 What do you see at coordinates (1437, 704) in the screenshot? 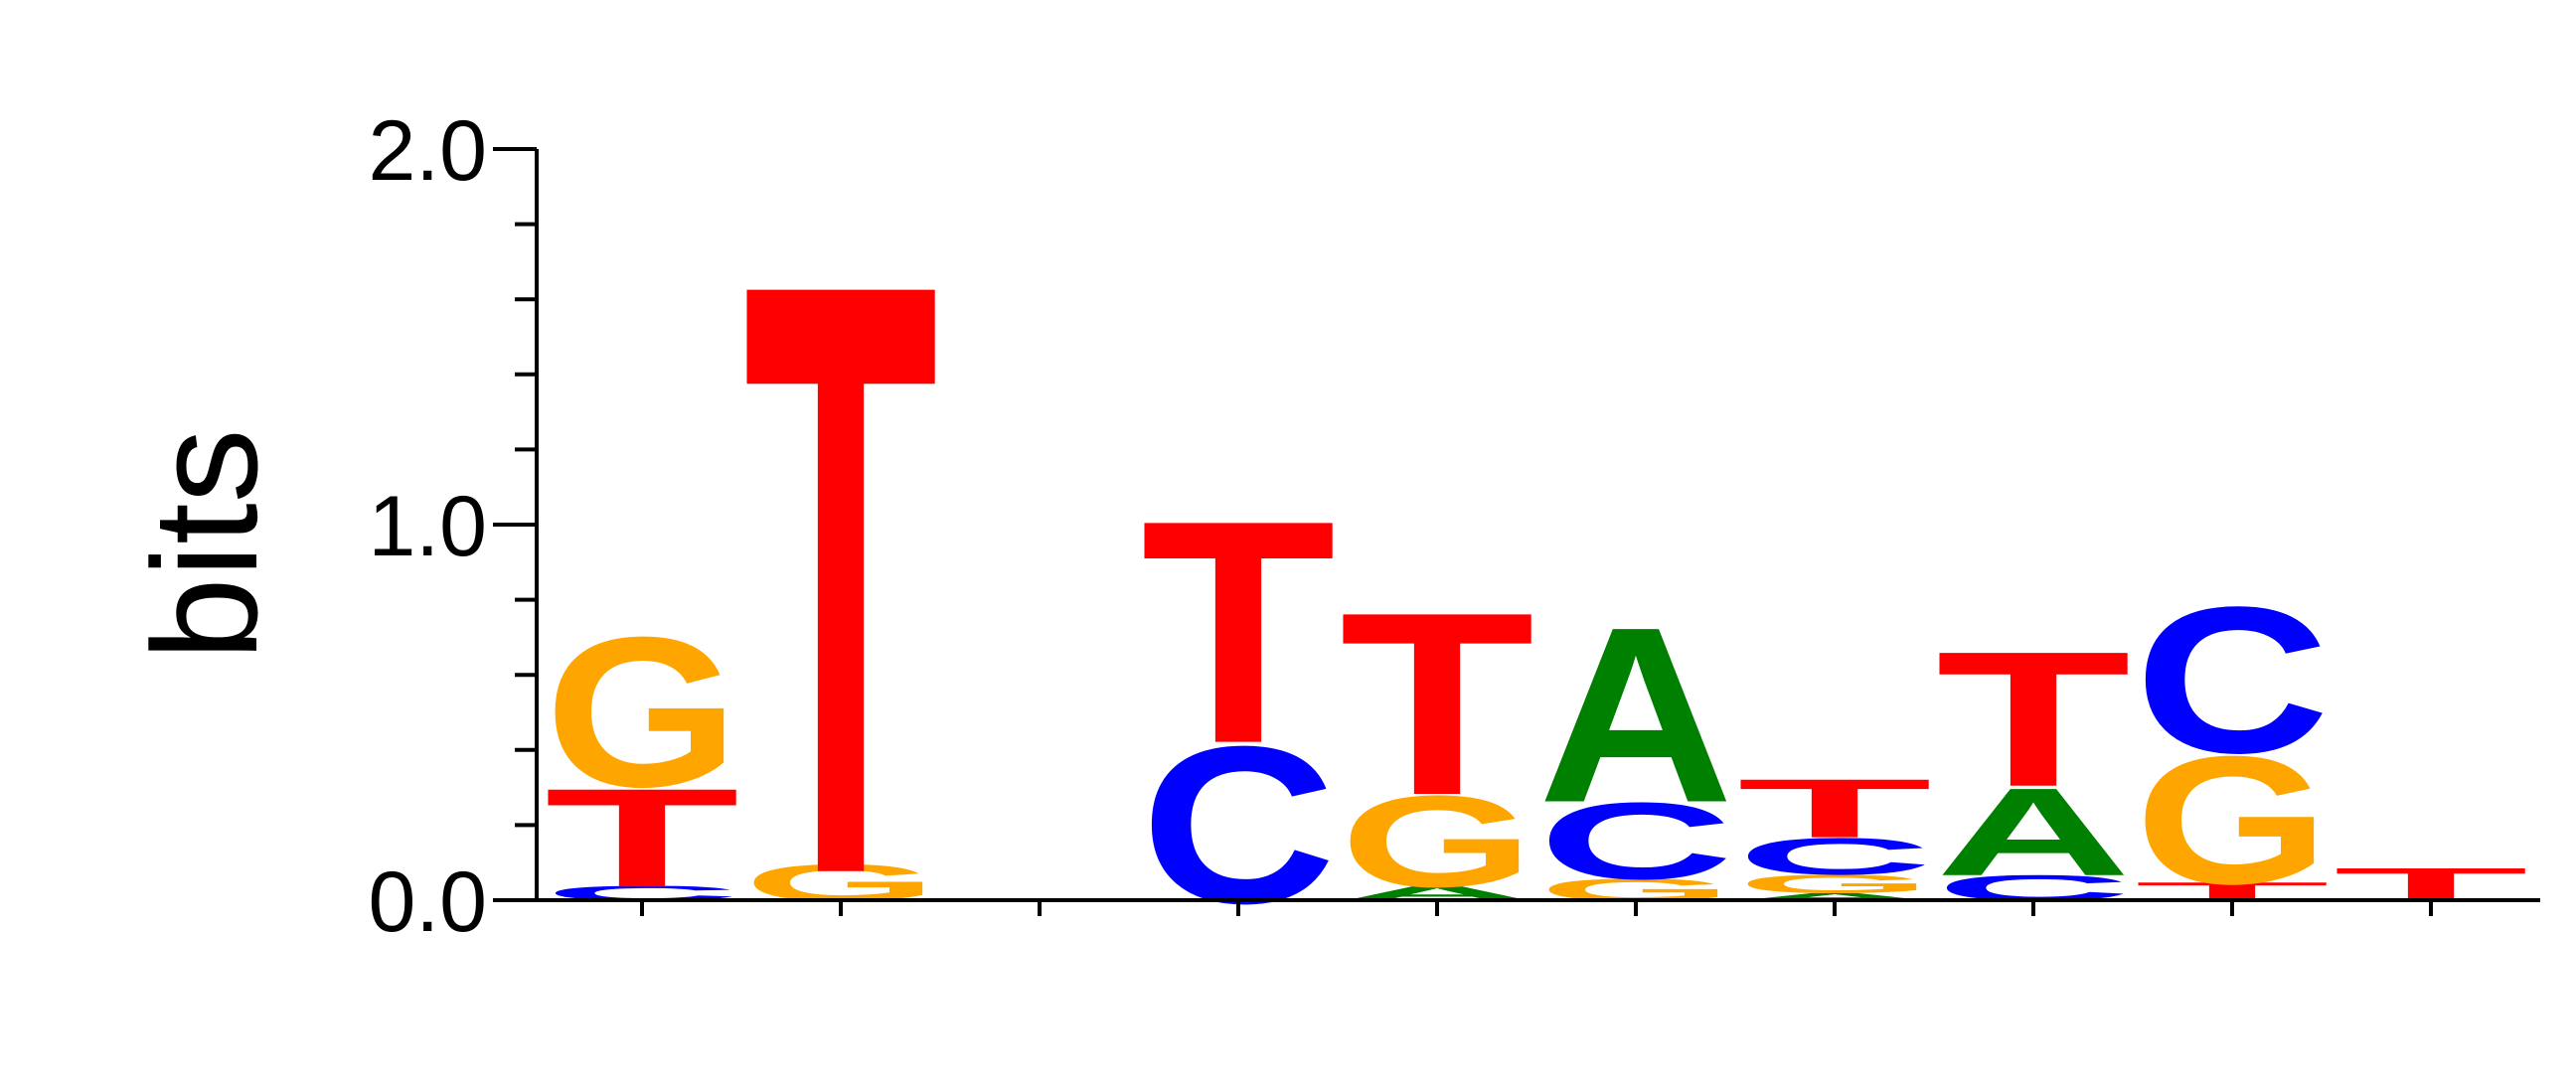
I see `logo-letter-T-pos5: T` at bounding box center [1437, 704].